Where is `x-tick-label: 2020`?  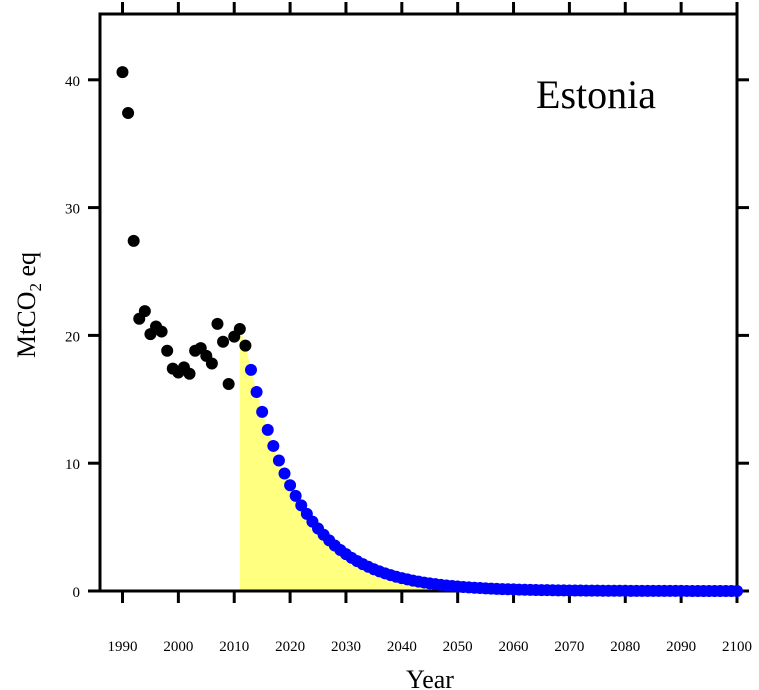 x-tick-label: 2020 is located at coordinates (290, 647).